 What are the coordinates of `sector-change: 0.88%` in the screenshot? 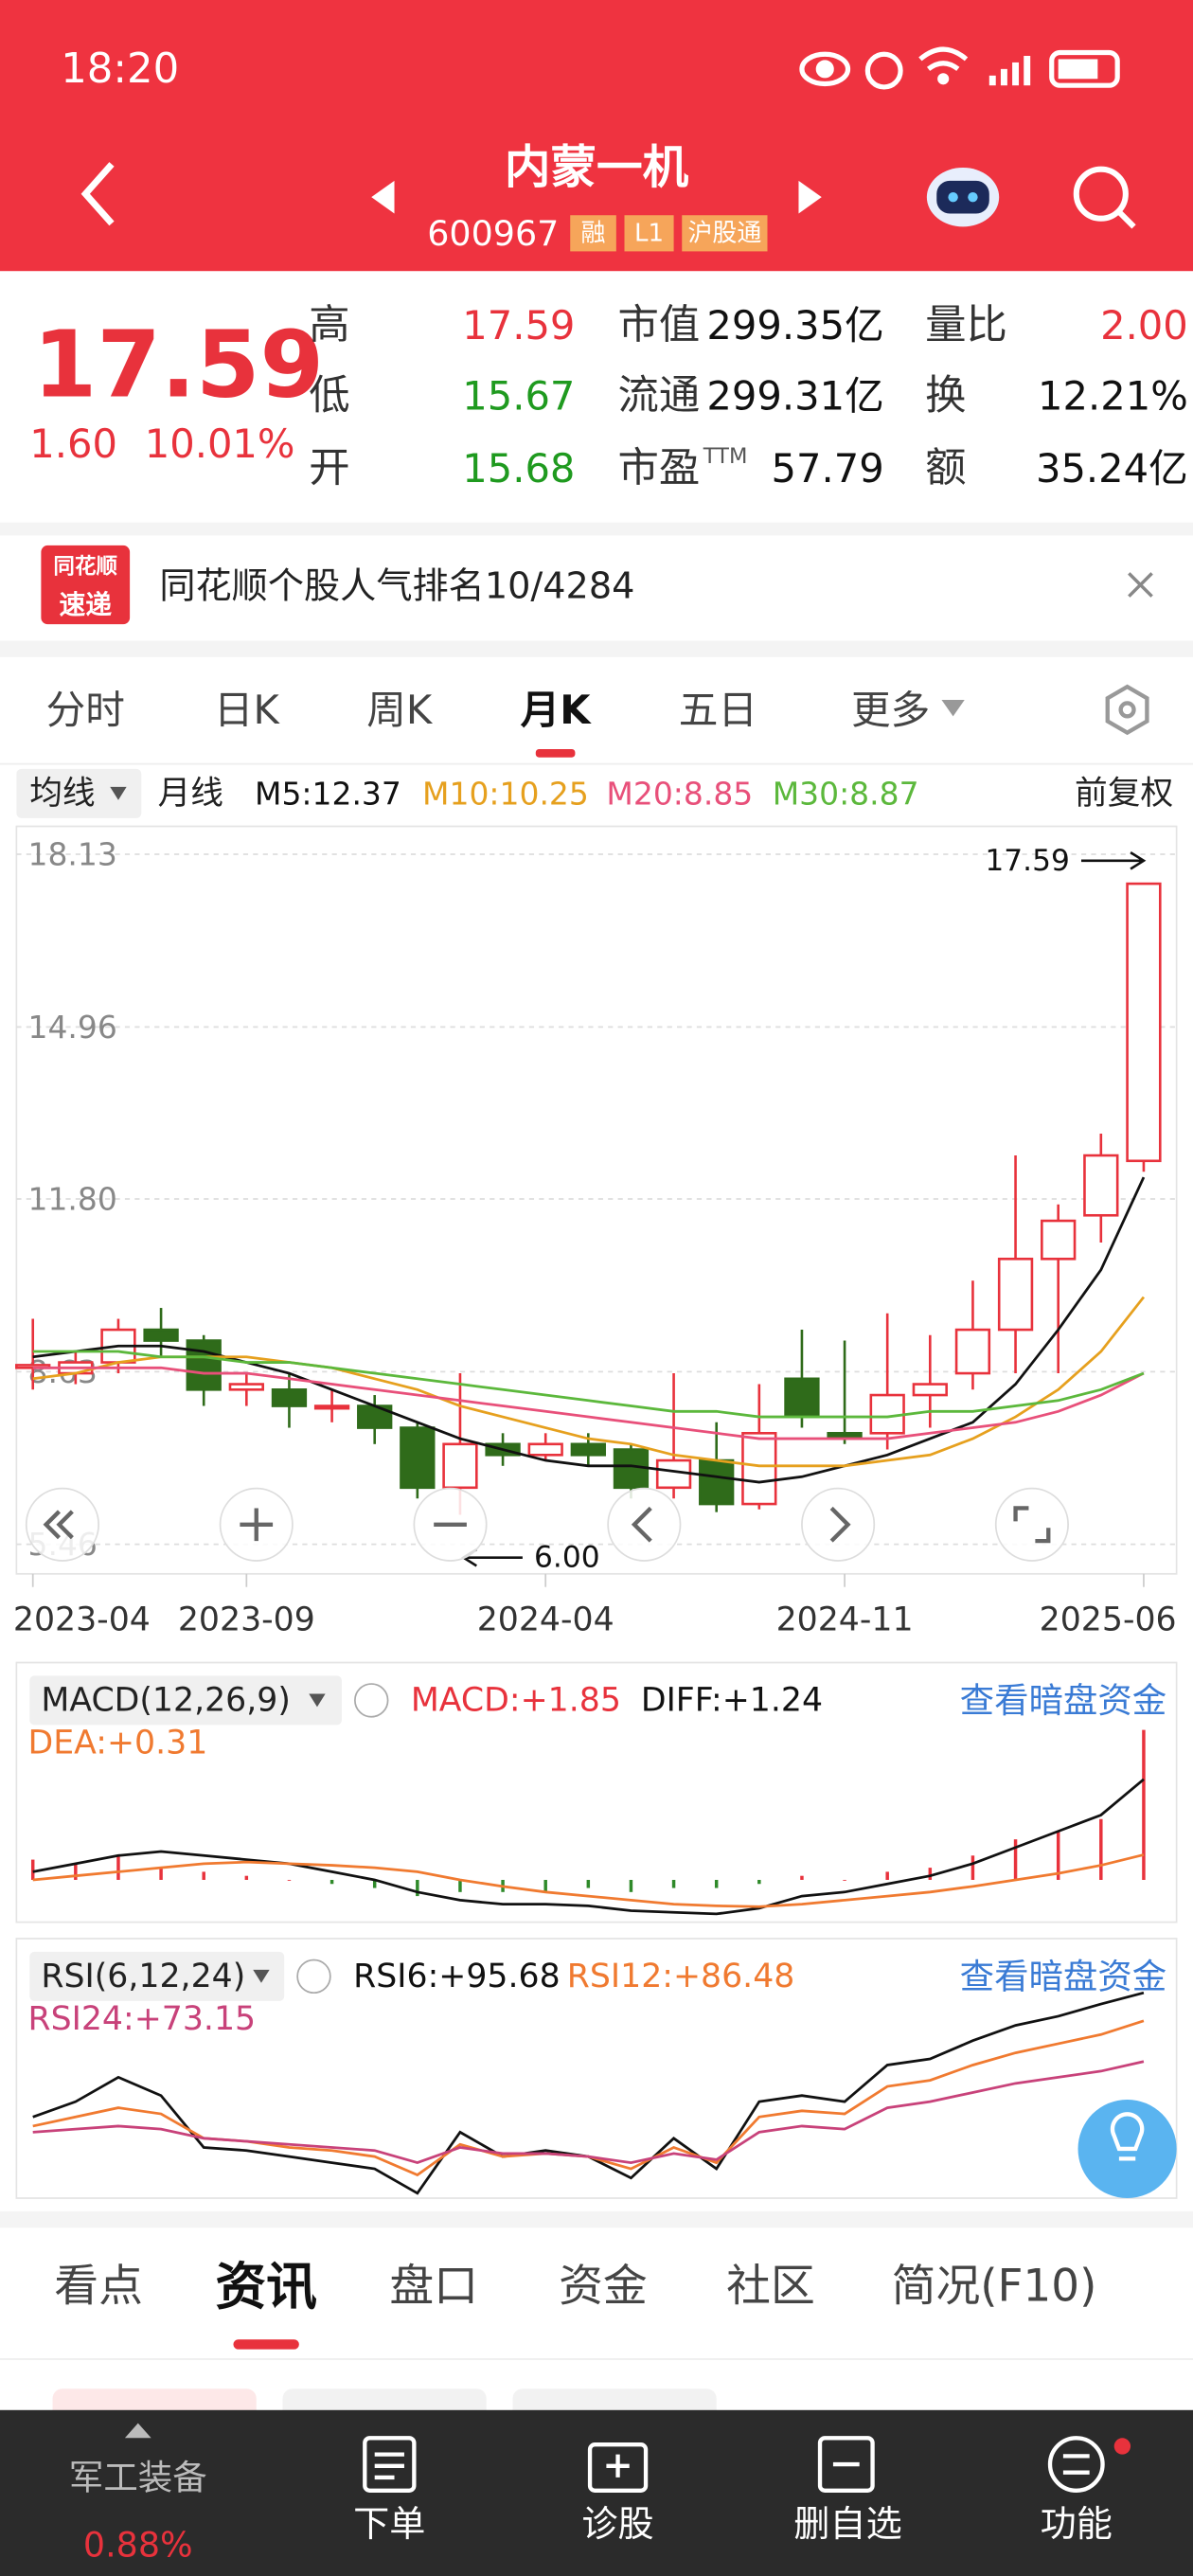 It's located at (138, 2545).